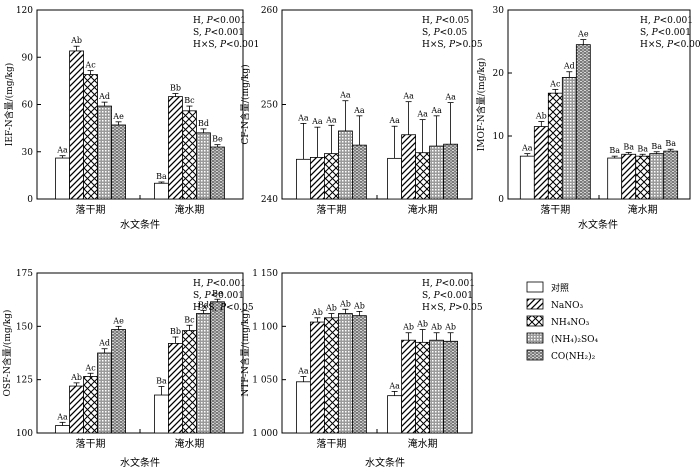 The width and height of the screenshot is (700, 476). What do you see at coordinates (189, 100) in the screenshot?
I see `data-label: Bc` at bounding box center [189, 100].